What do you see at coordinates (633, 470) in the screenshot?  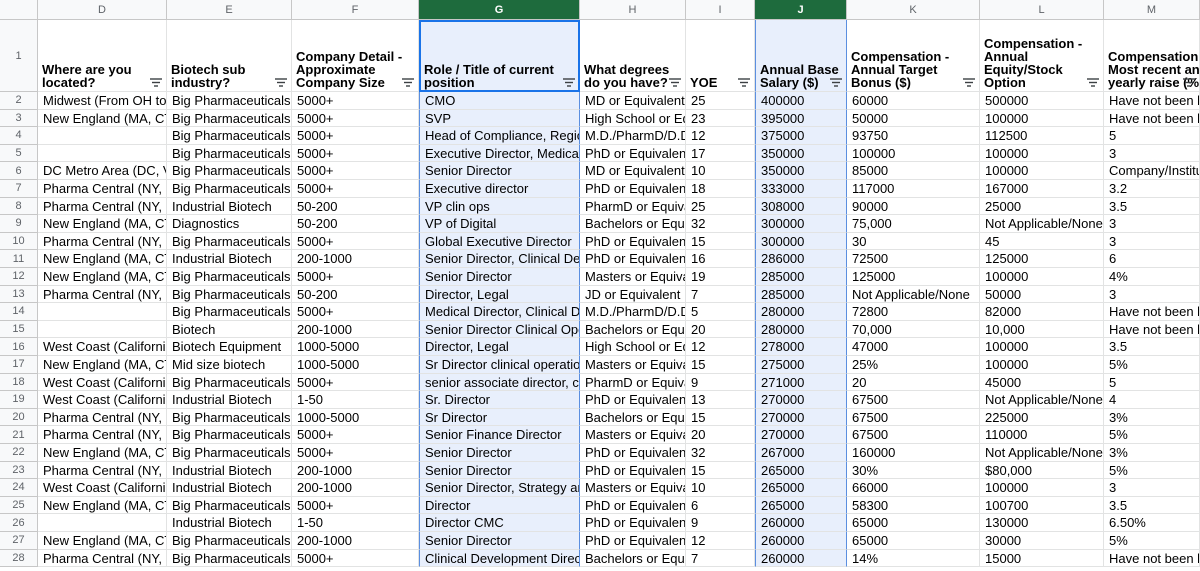 I see `cell: PhD or Equivalent` at bounding box center [633, 470].